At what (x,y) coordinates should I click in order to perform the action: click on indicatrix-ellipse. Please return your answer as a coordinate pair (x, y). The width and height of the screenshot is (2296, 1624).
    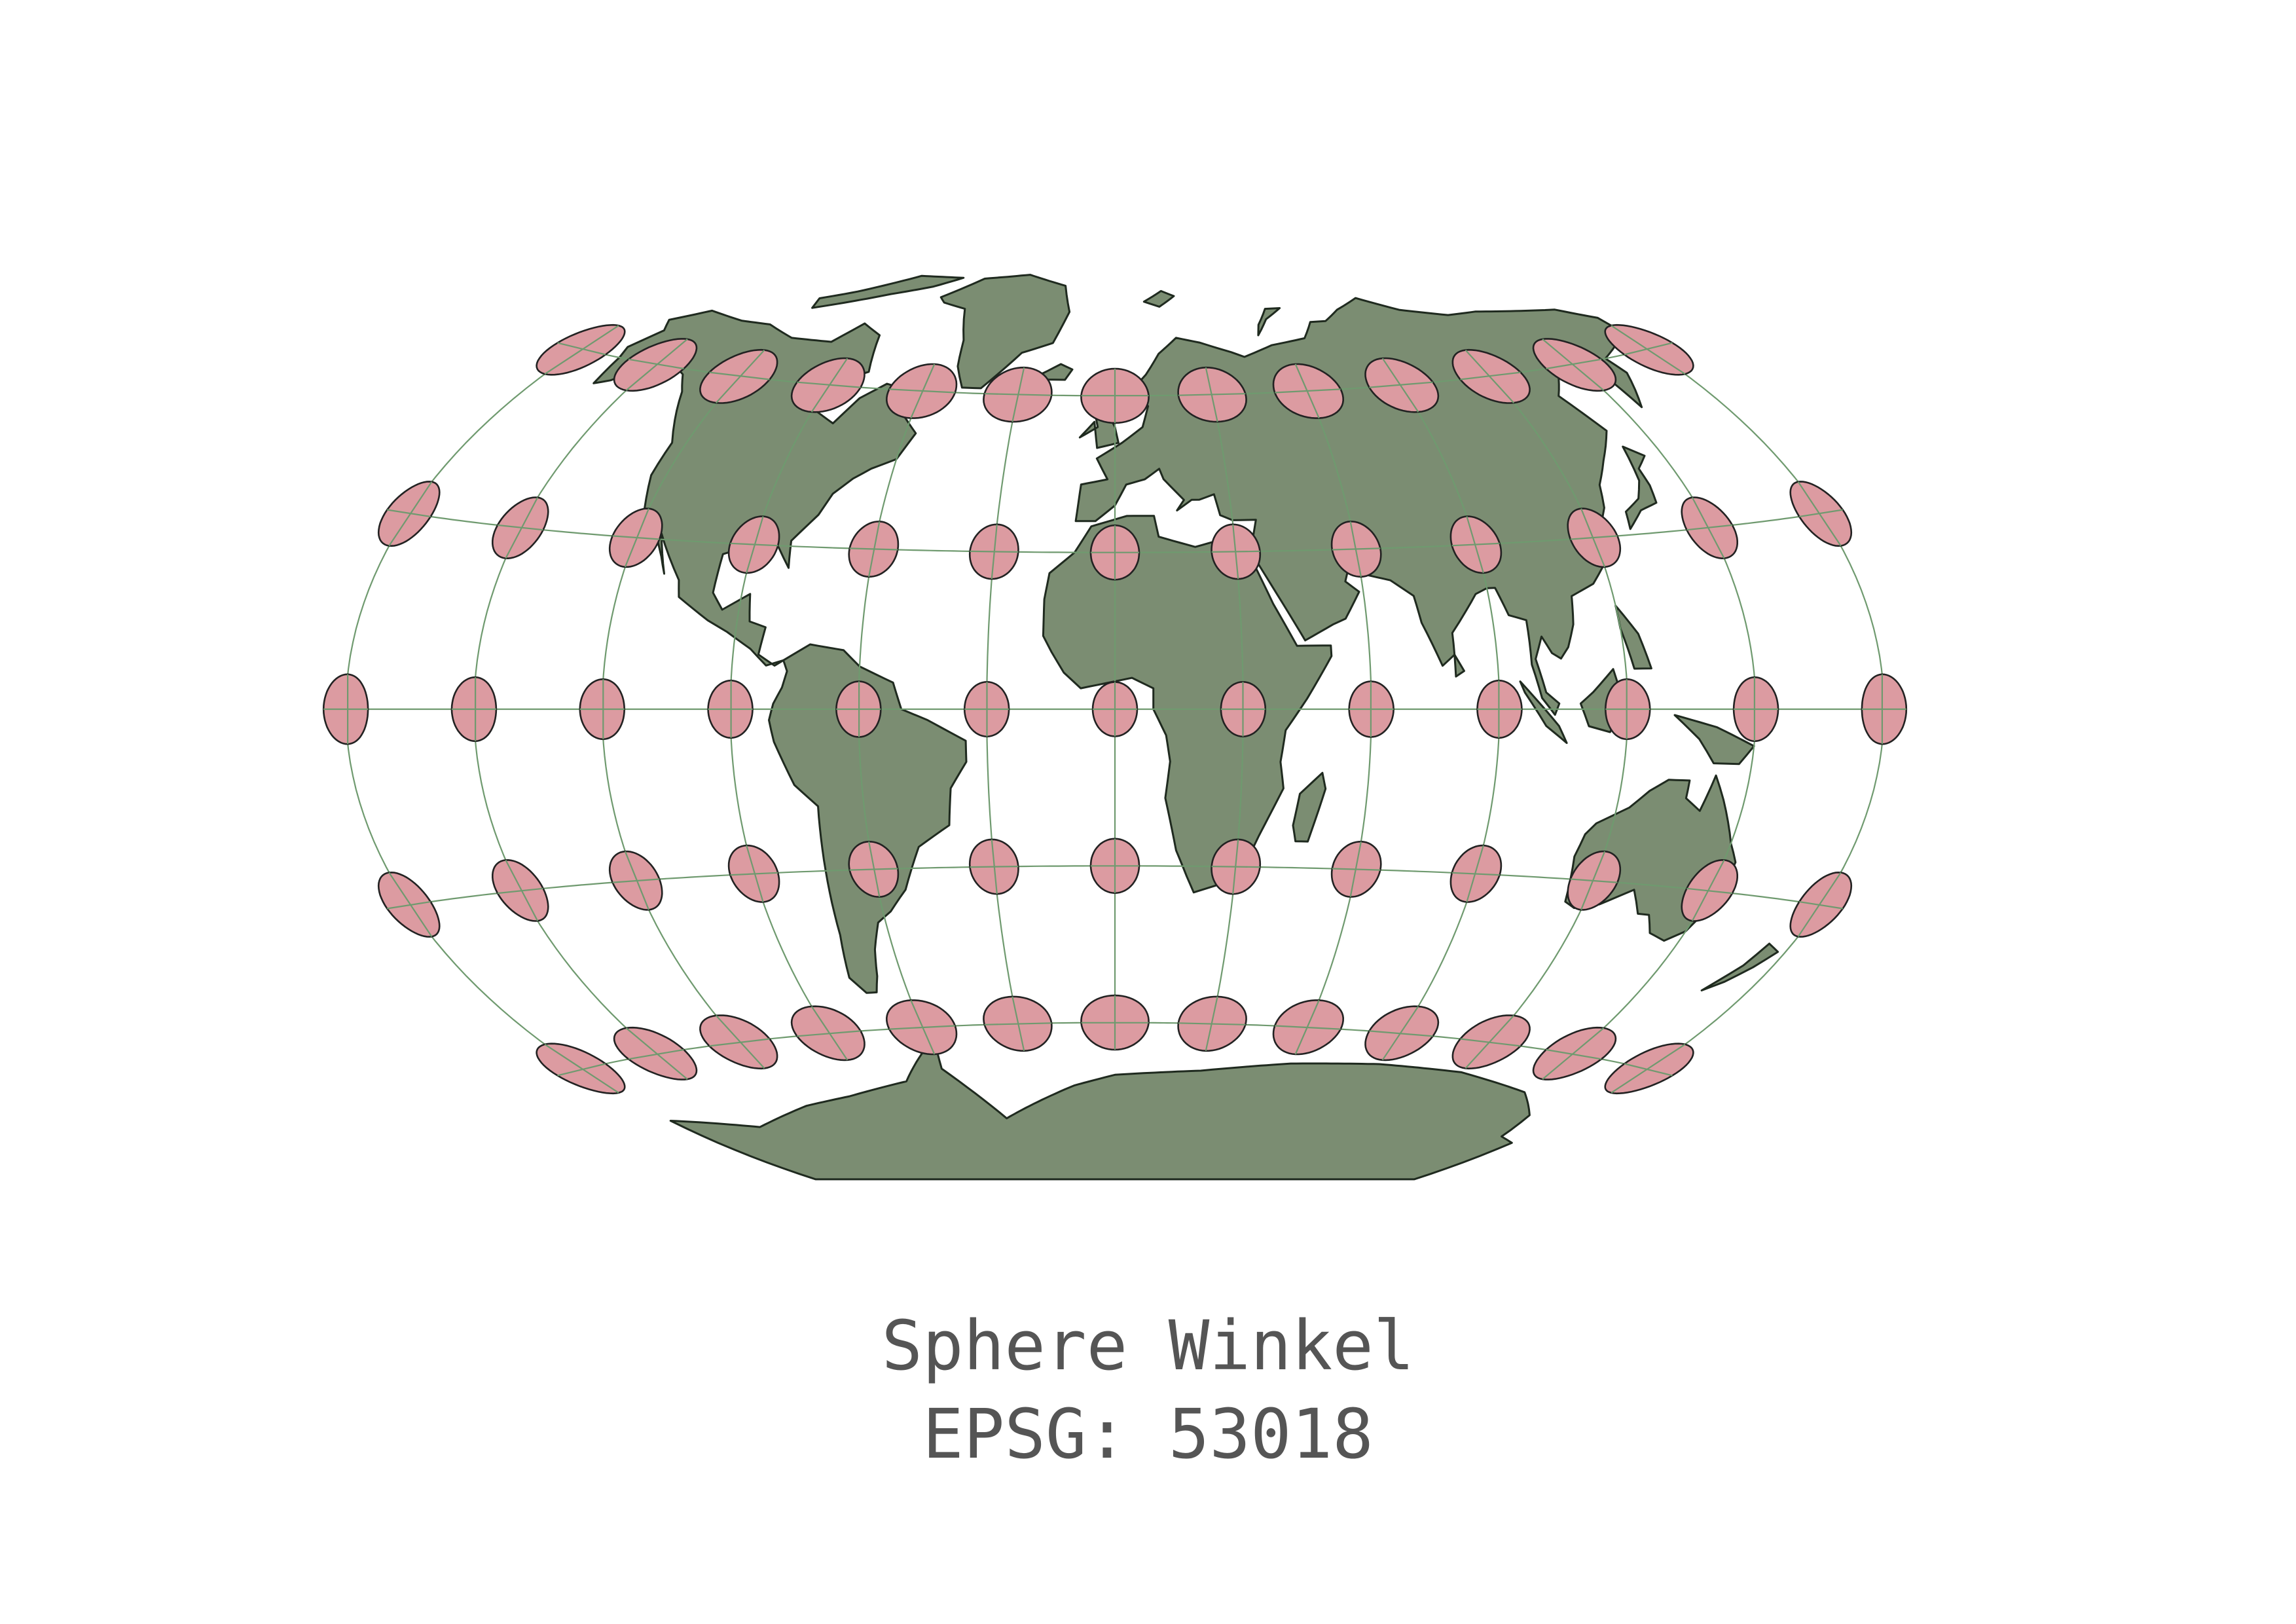
    Looking at the image, I should click on (655, 1053).